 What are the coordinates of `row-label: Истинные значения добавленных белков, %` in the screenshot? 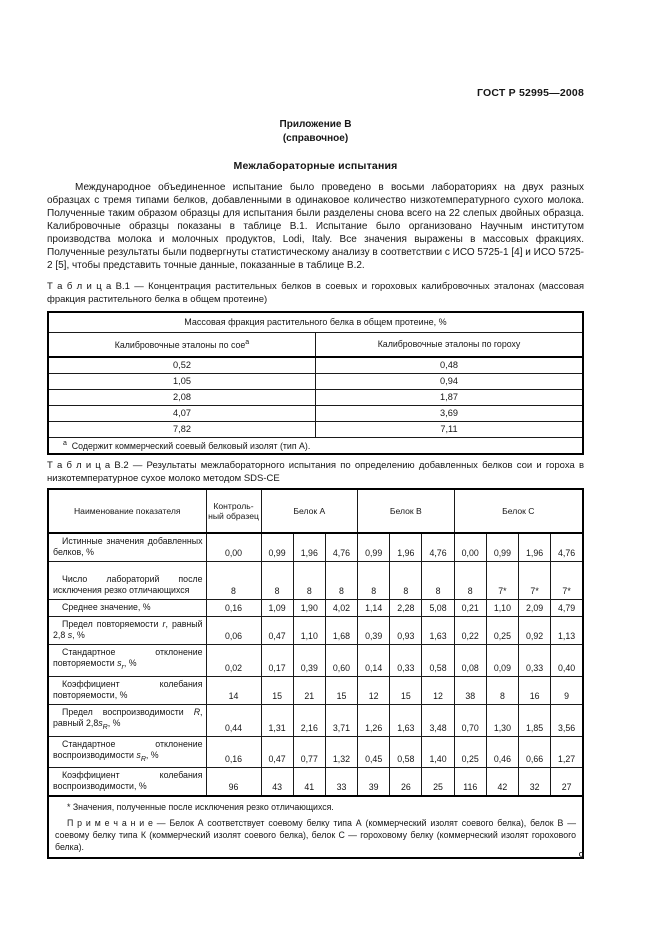 It's located at (127, 547).